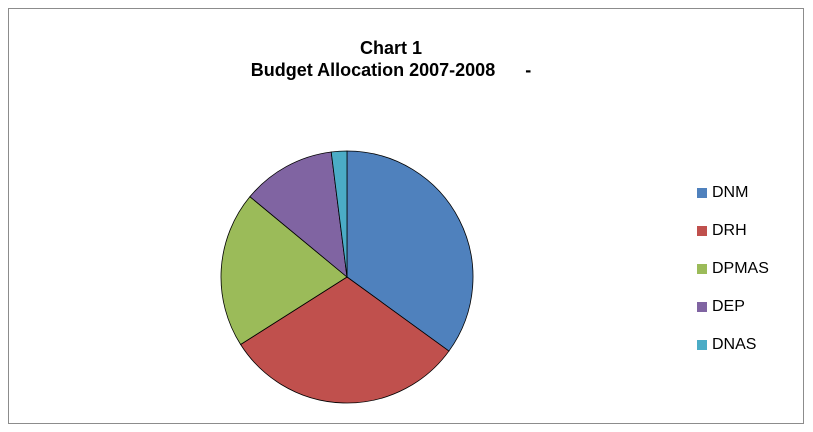 The image size is (813, 432). What do you see at coordinates (728, 307) in the screenshot?
I see `legend-label: DEP` at bounding box center [728, 307].